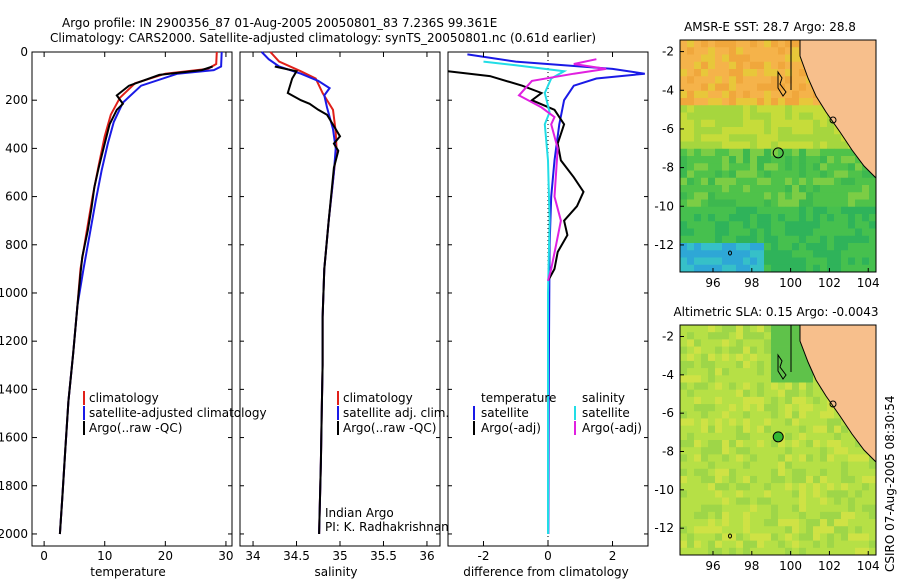 This screenshot has height=580, width=900. What do you see at coordinates (483, 556) in the screenshot?
I see `x-tick-label: -2` at bounding box center [483, 556].